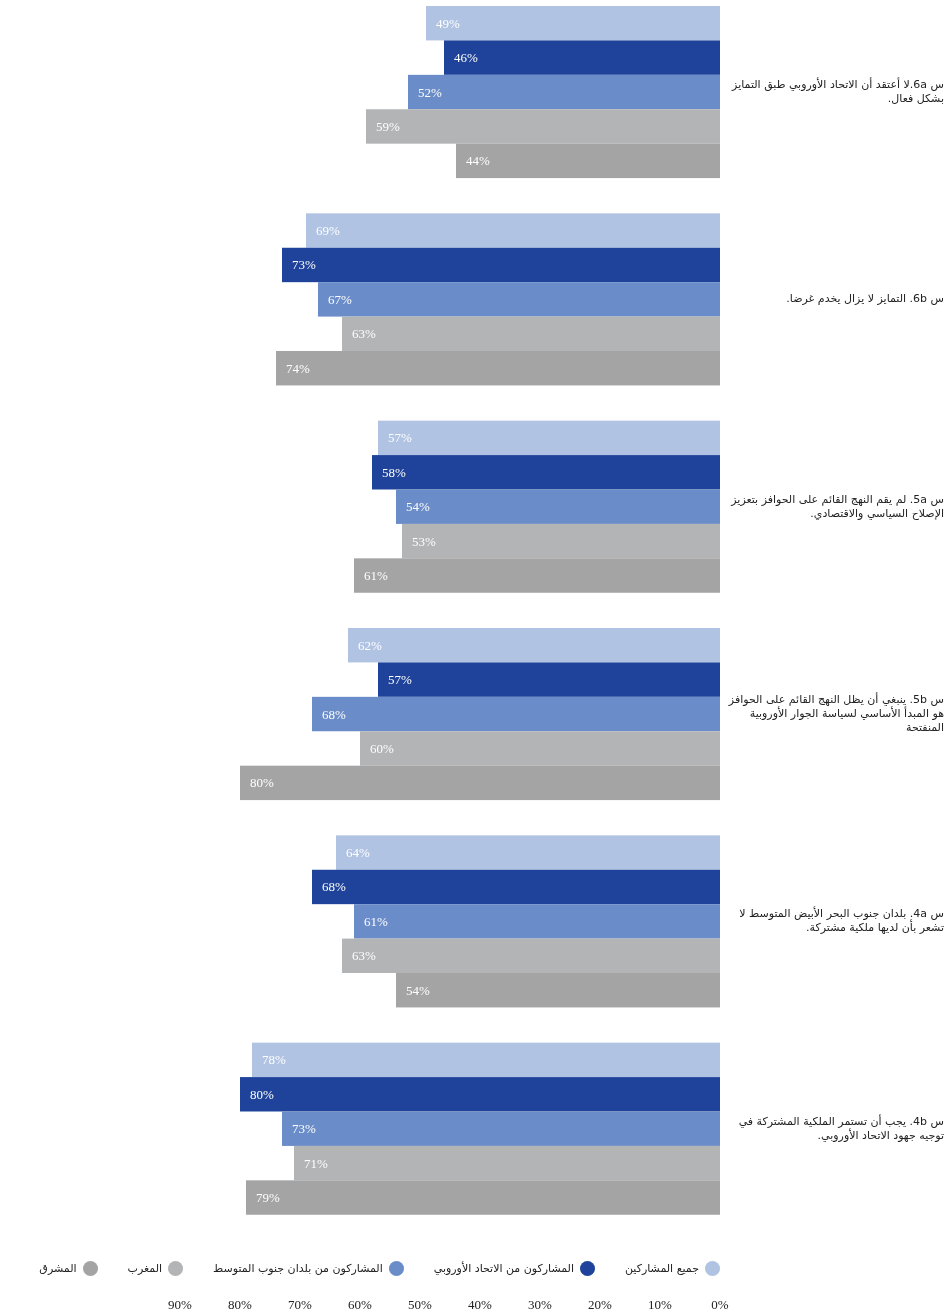  What do you see at coordinates (600, 1304) in the screenshot?
I see `x-tick-label: 20%` at bounding box center [600, 1304].